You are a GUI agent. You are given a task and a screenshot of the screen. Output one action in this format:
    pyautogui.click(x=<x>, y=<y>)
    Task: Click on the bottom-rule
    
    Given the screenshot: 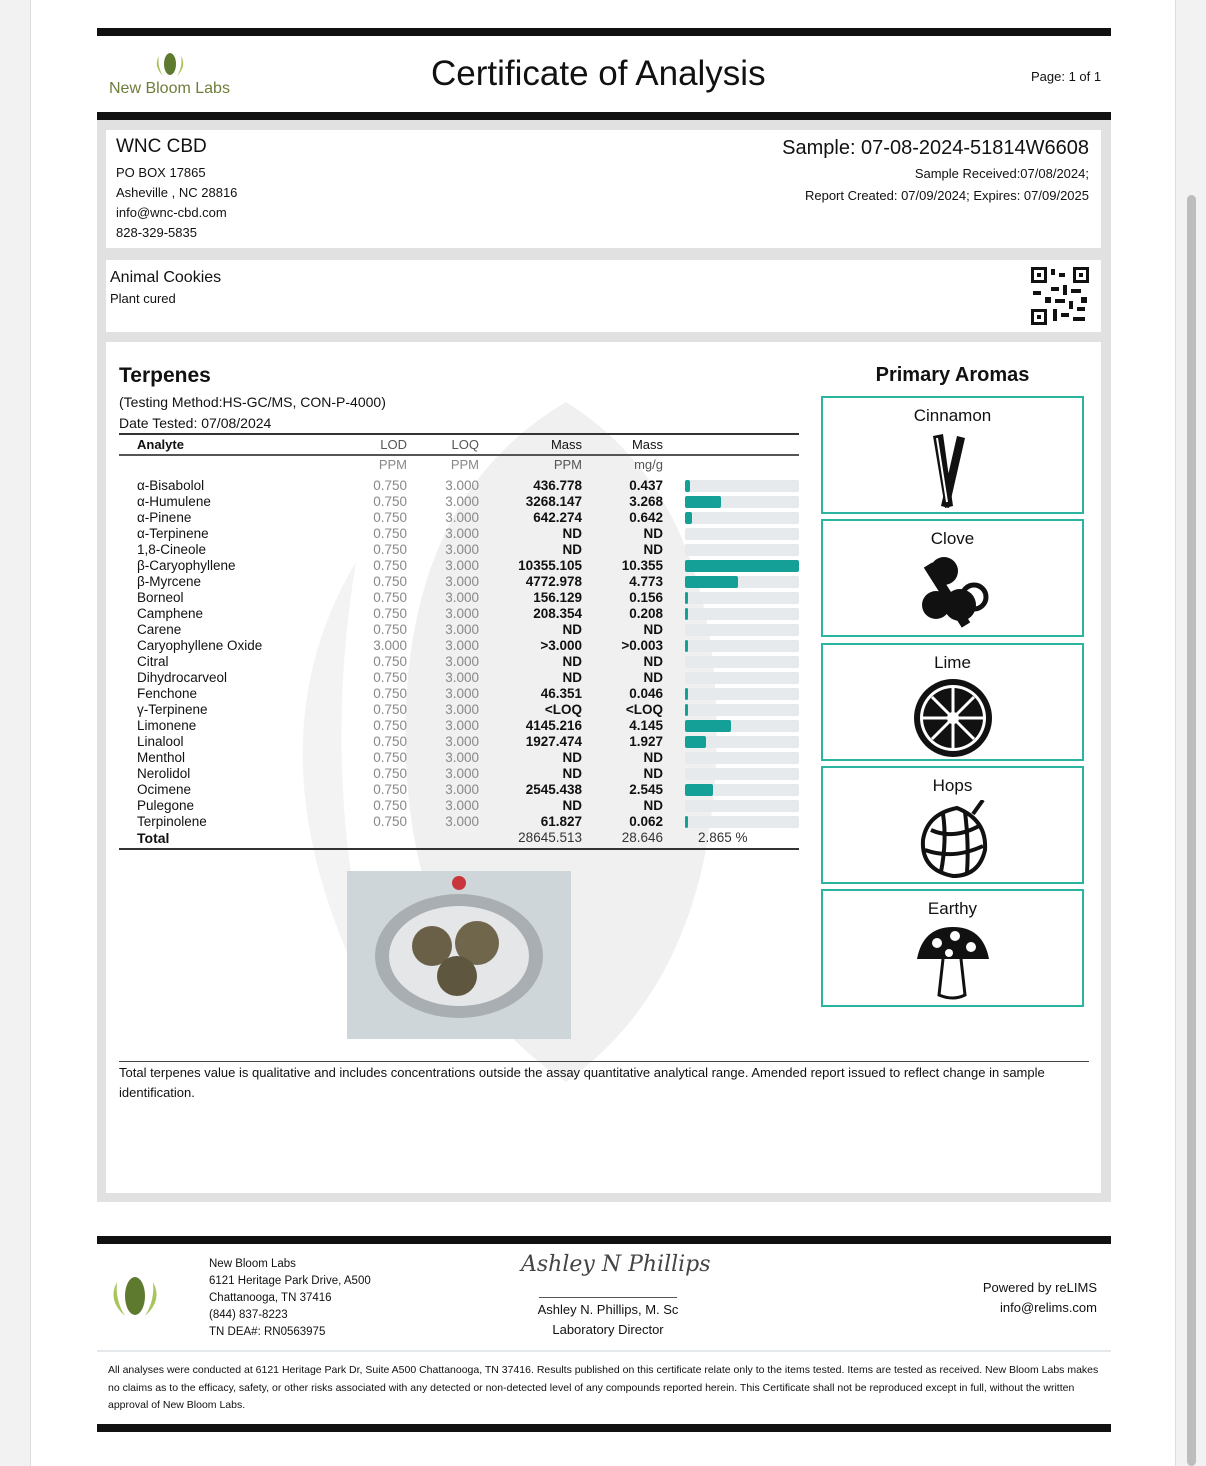 What is the action you would take?
    pyautogui.click(x=604, y=1428)
    